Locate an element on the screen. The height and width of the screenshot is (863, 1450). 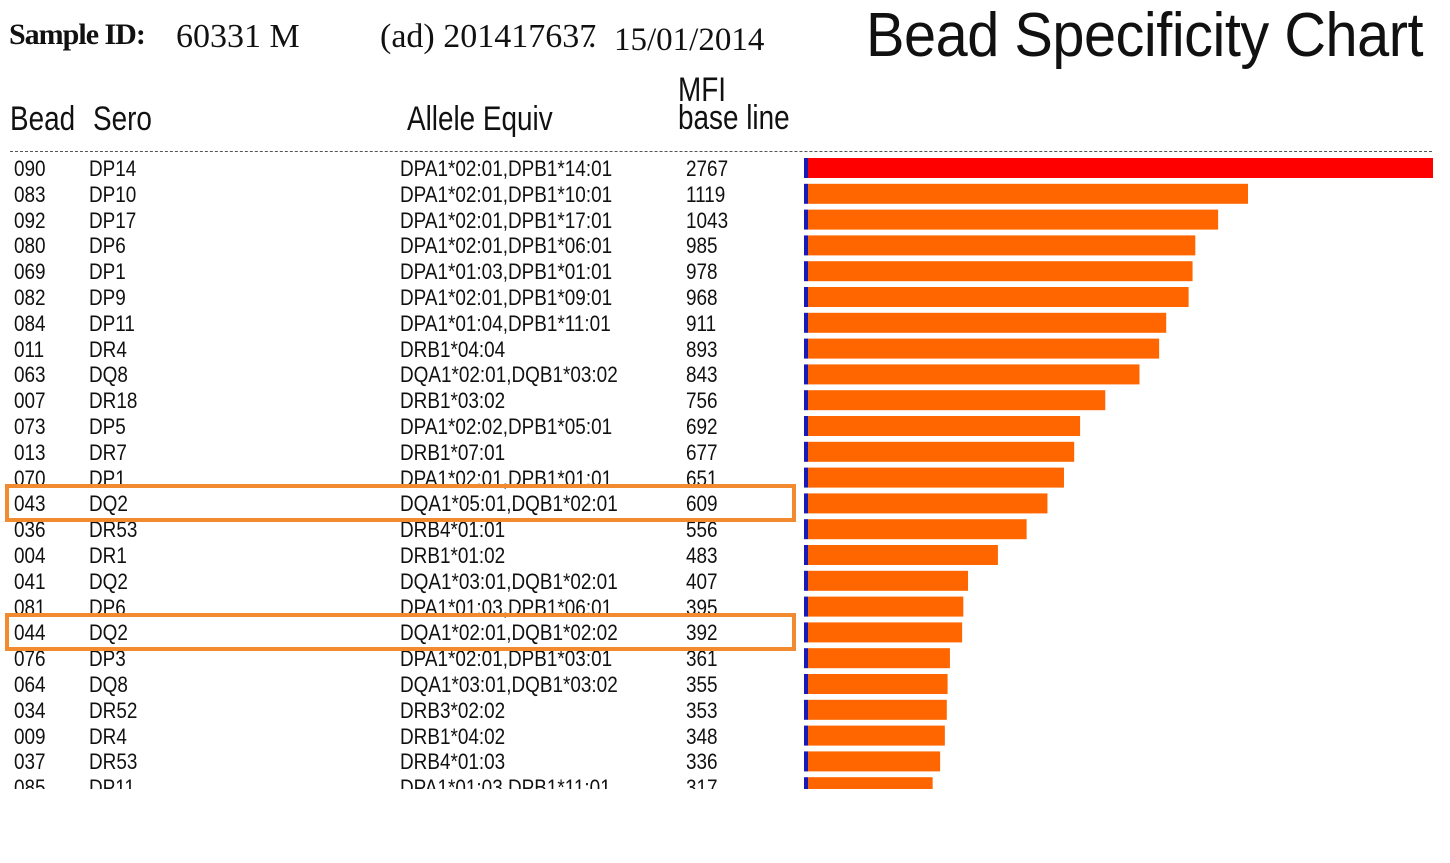
sero-cell: DP17 is located at coordinates (113, 220).